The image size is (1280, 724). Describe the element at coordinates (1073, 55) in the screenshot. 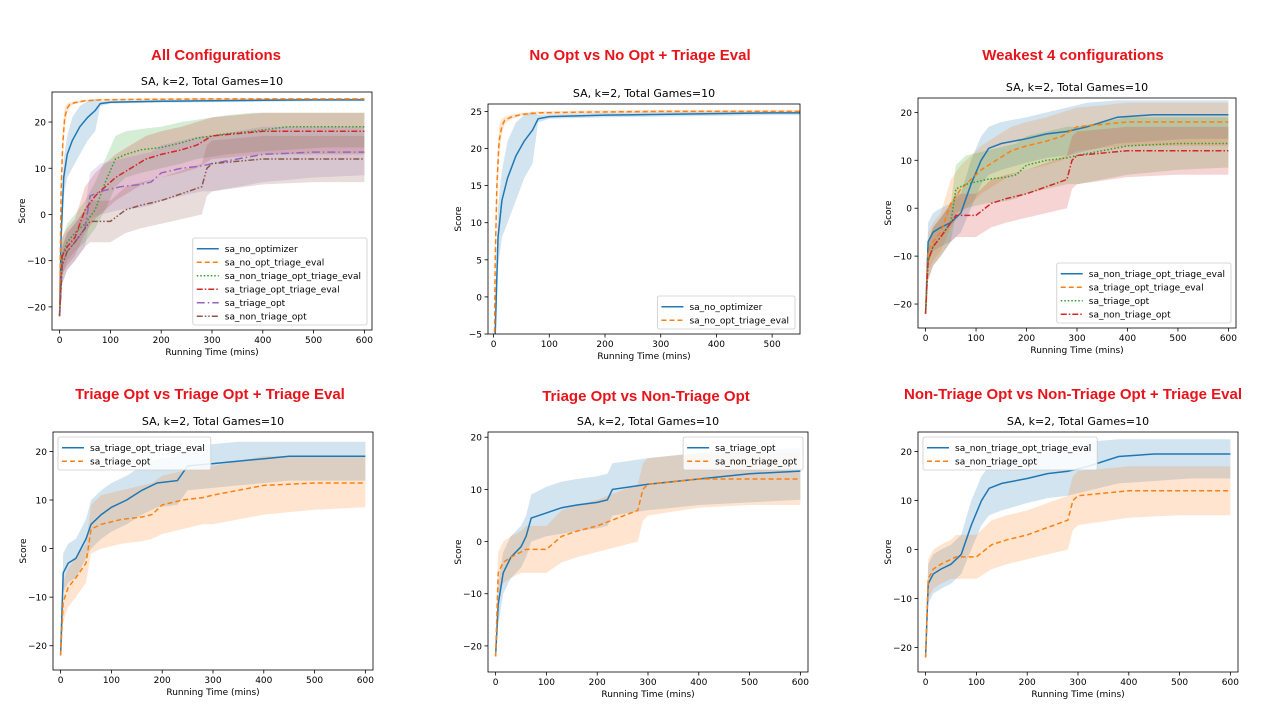

I see `panel-heading-weakest-4: Weakest 4 configurations` at that location.